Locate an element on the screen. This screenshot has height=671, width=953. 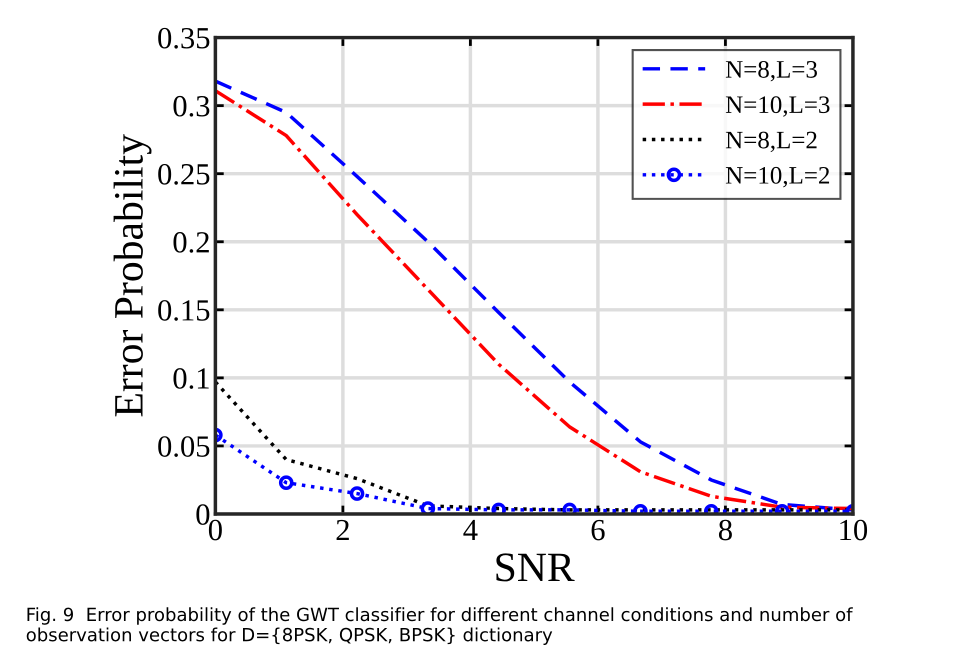
y-tick-label: 0.05 is located at coordinates (184, 446).